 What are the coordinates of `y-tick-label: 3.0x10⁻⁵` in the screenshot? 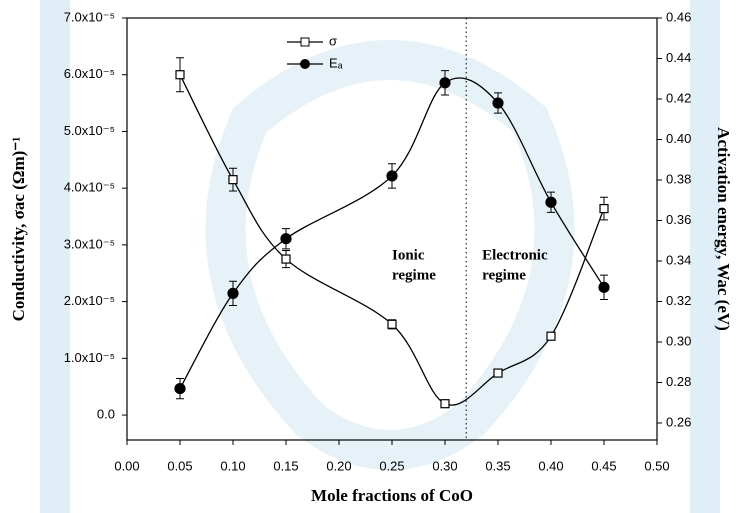 It's located at (89, 243).